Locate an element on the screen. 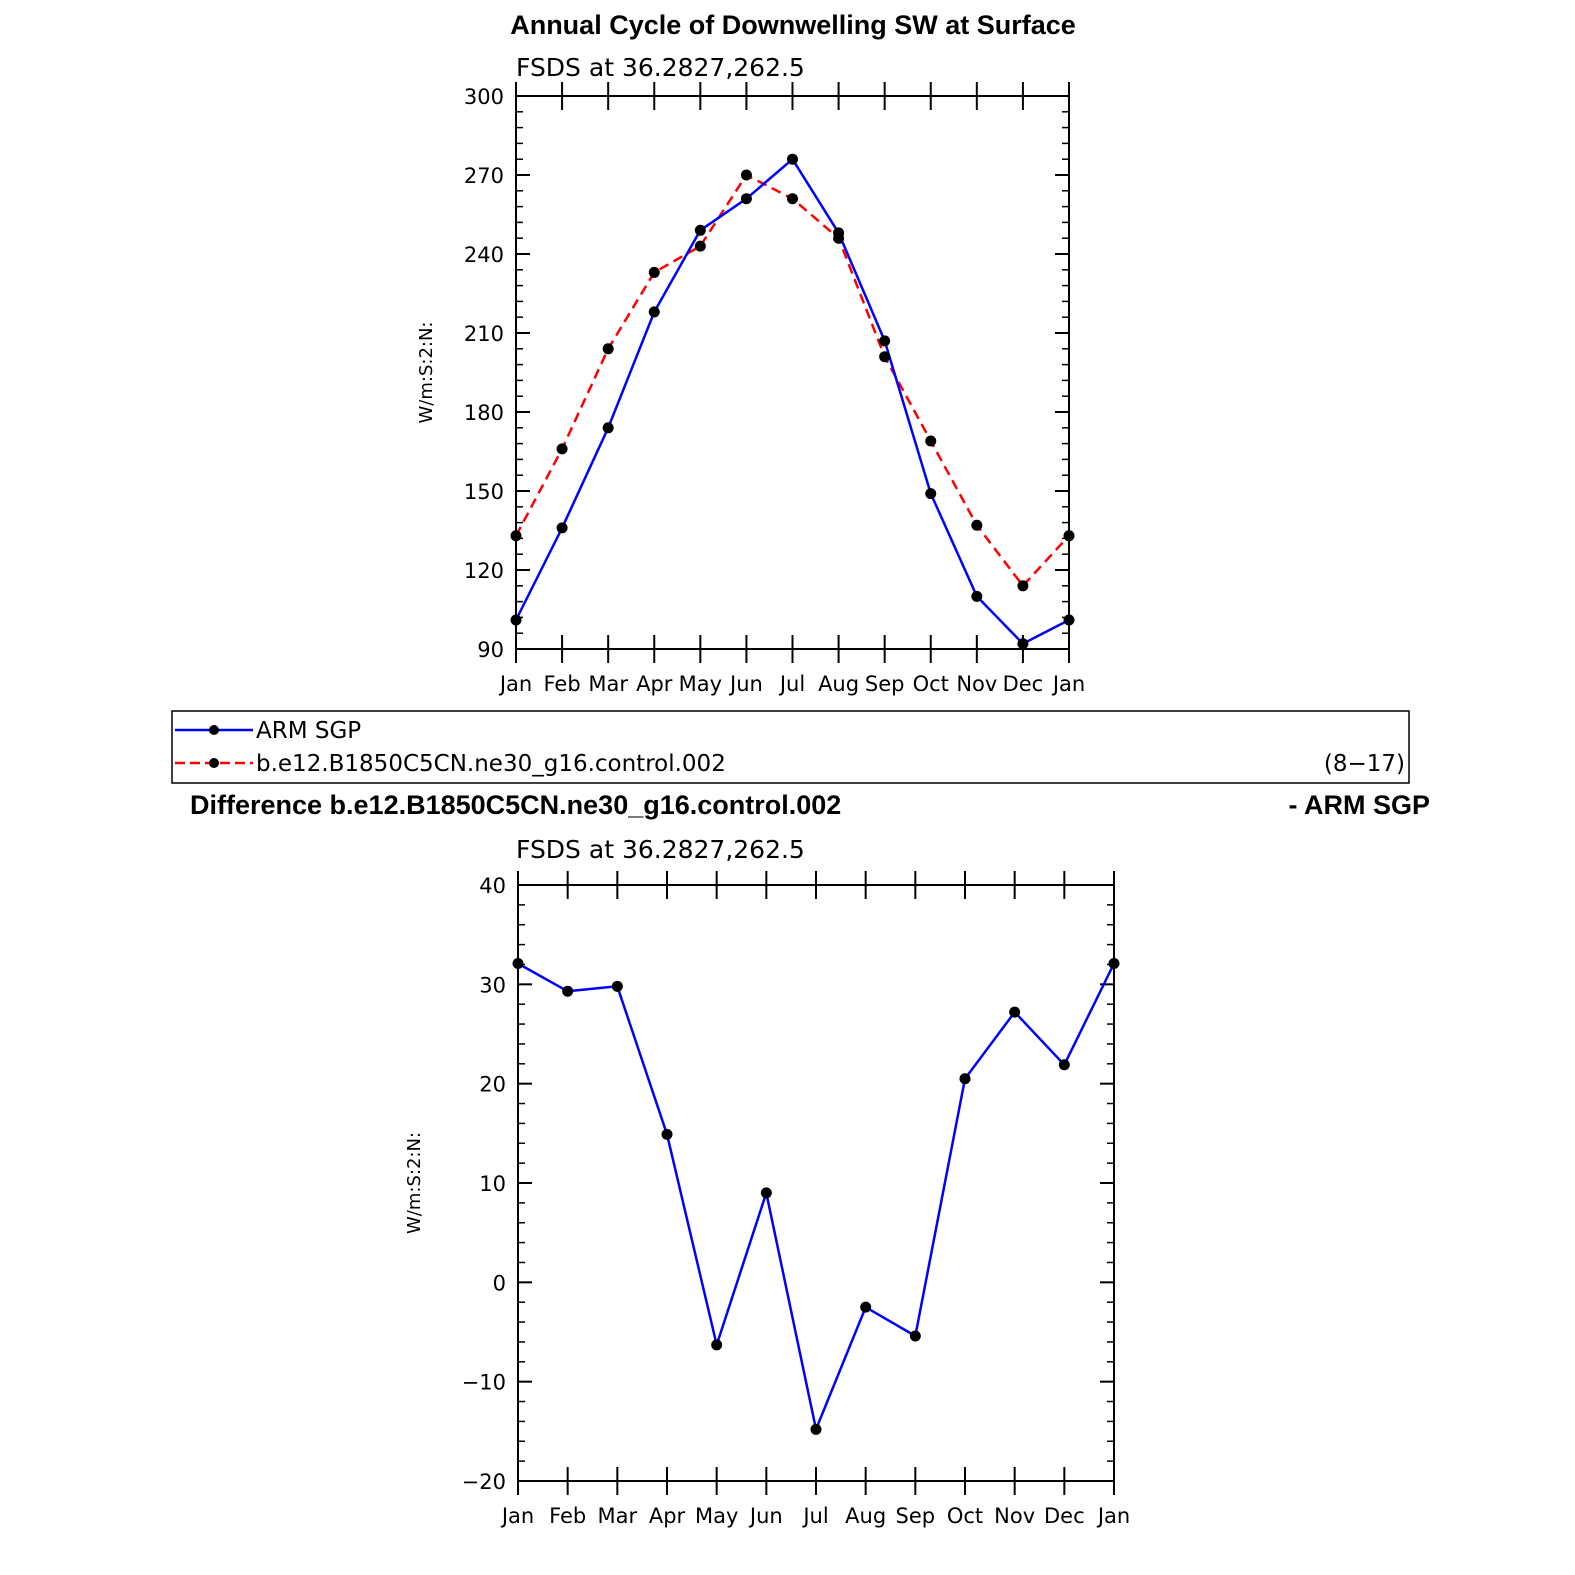 This screenshot has width=1575, height=1575. chart-0-ytick-label: 300 is located at coordinates (484, 97).